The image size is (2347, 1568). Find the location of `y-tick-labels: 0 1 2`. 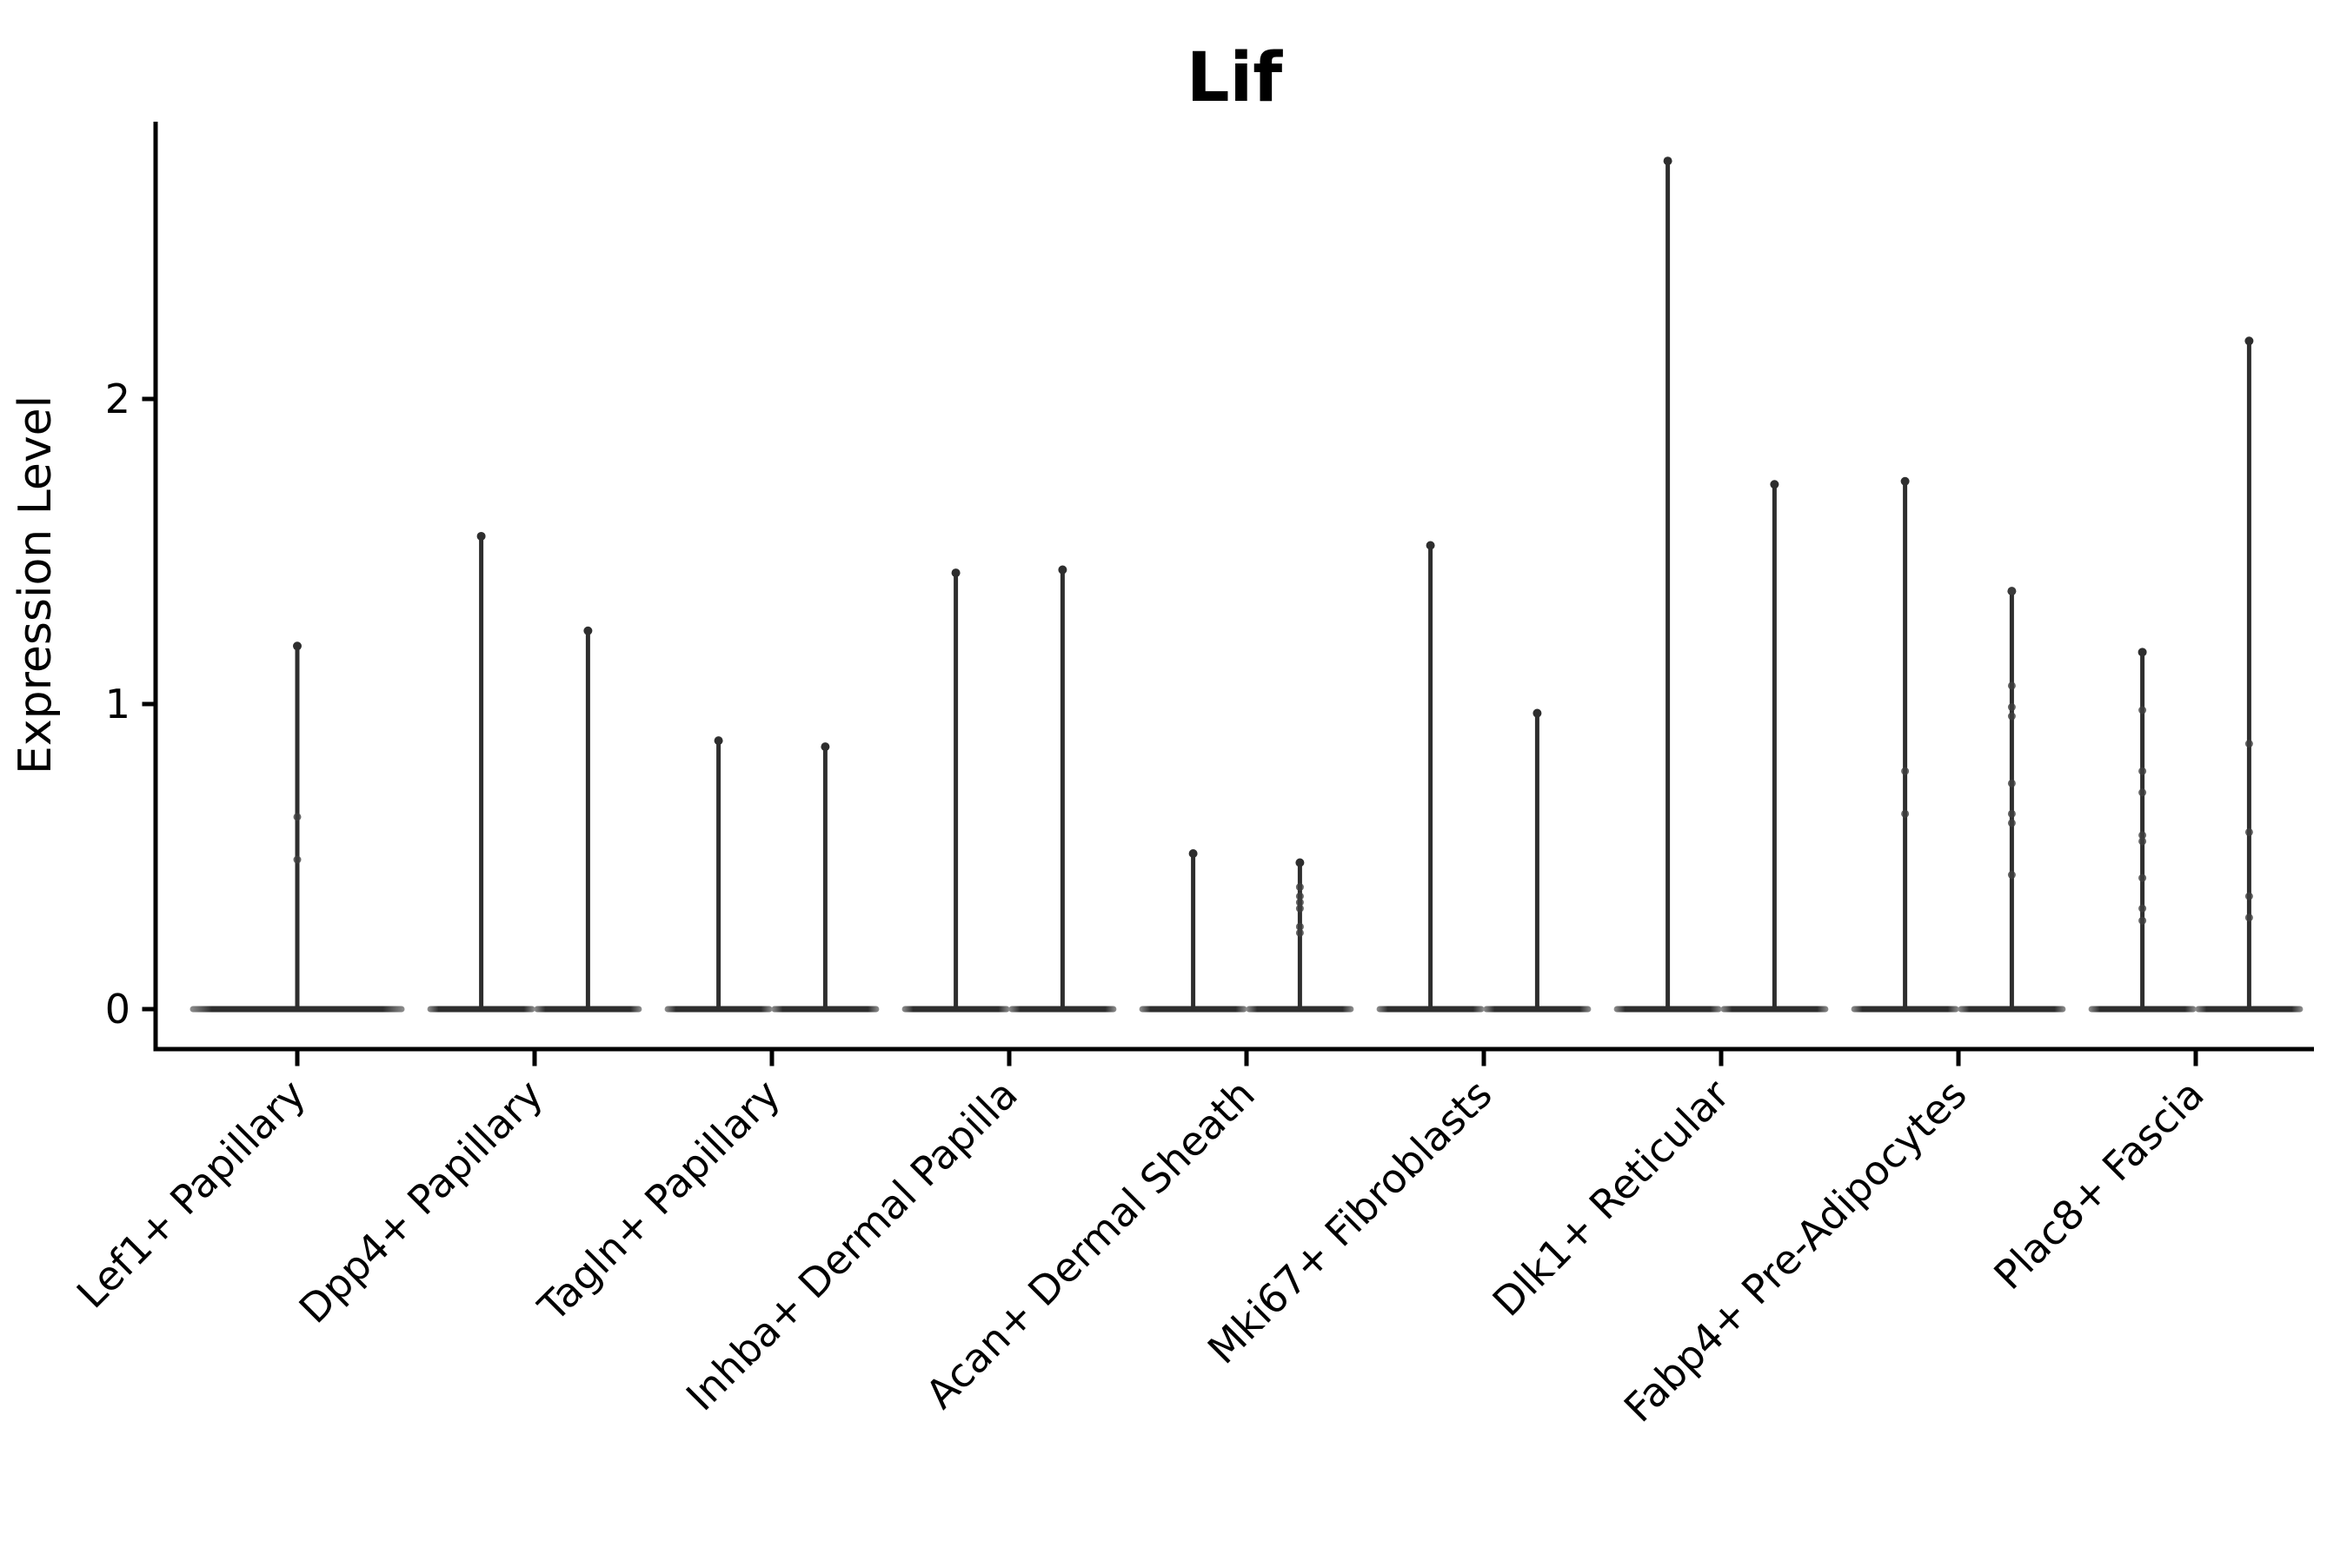

y-tick-labels: 0 1 2 is located at coordinates (117, 704).